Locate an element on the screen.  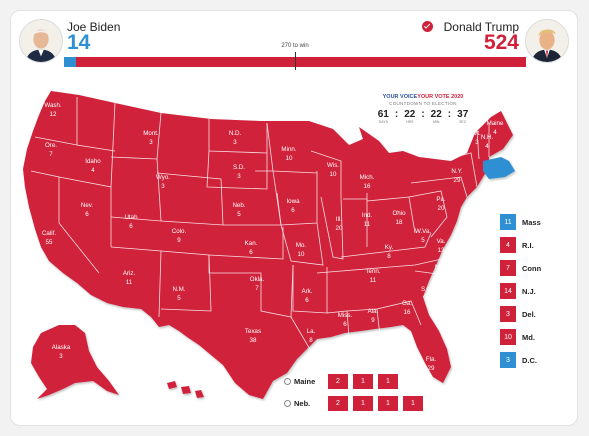
countdown-hours: 22 is located at coordinates (410, 114).